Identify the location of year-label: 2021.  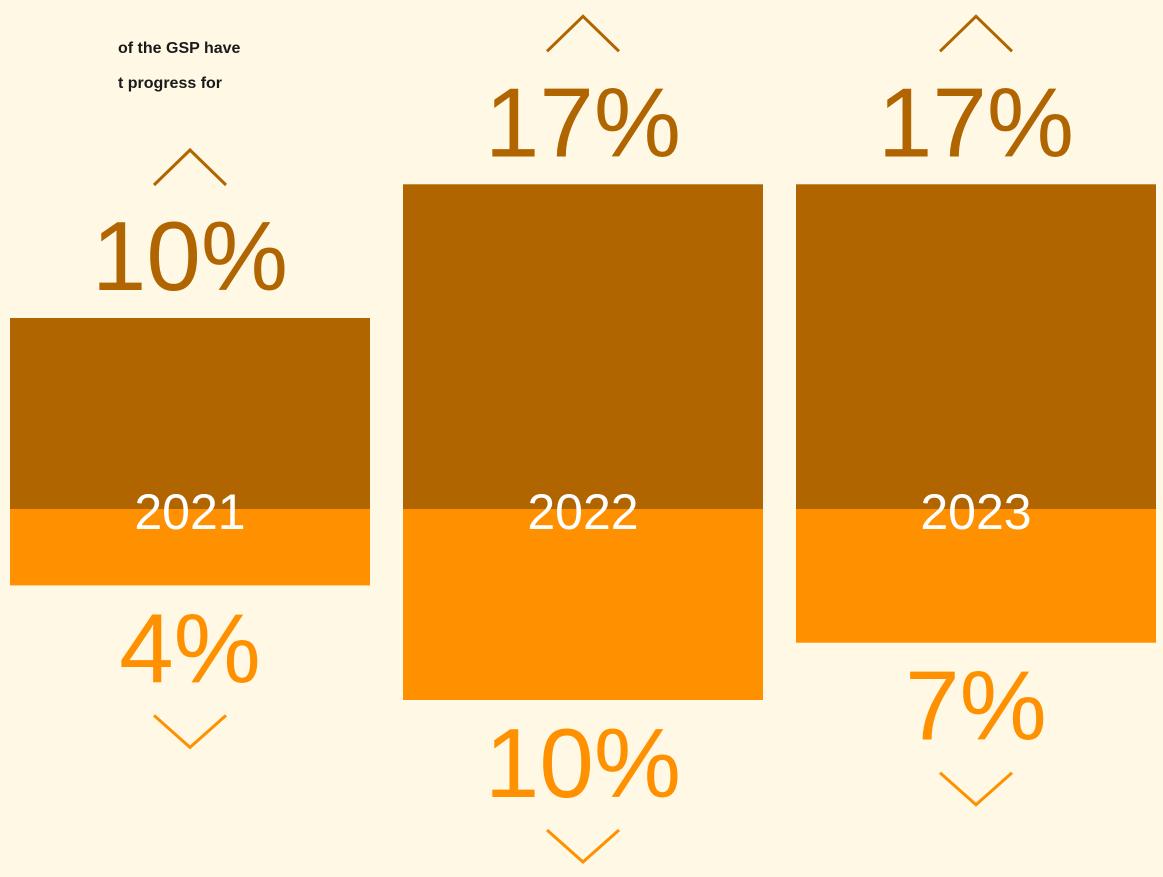
(189, 512).